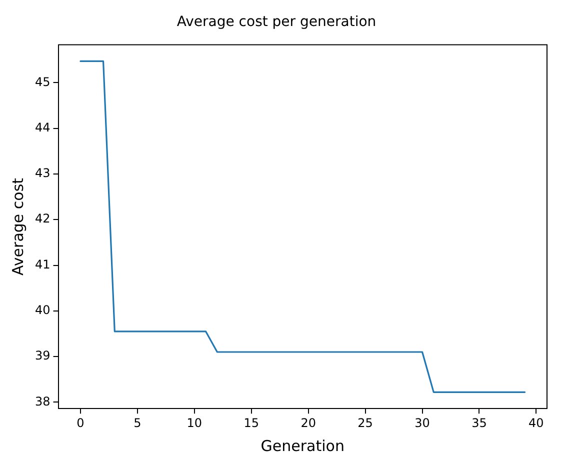 This screenshot has width=563, height=464. Describe the element at coordinates (42, 127) in the screenshot. I see `y-tick-label: 44` at that location.